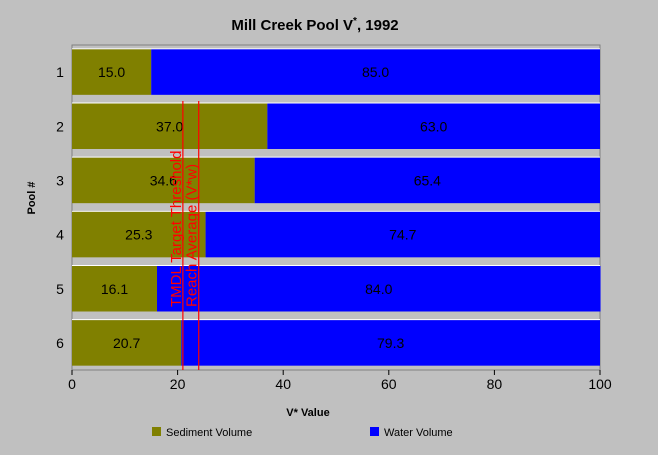  What do you see at coordinates (60, 126) in the screenshot?
I see `y-tick-label: 2` at bounding box center [60, 126].